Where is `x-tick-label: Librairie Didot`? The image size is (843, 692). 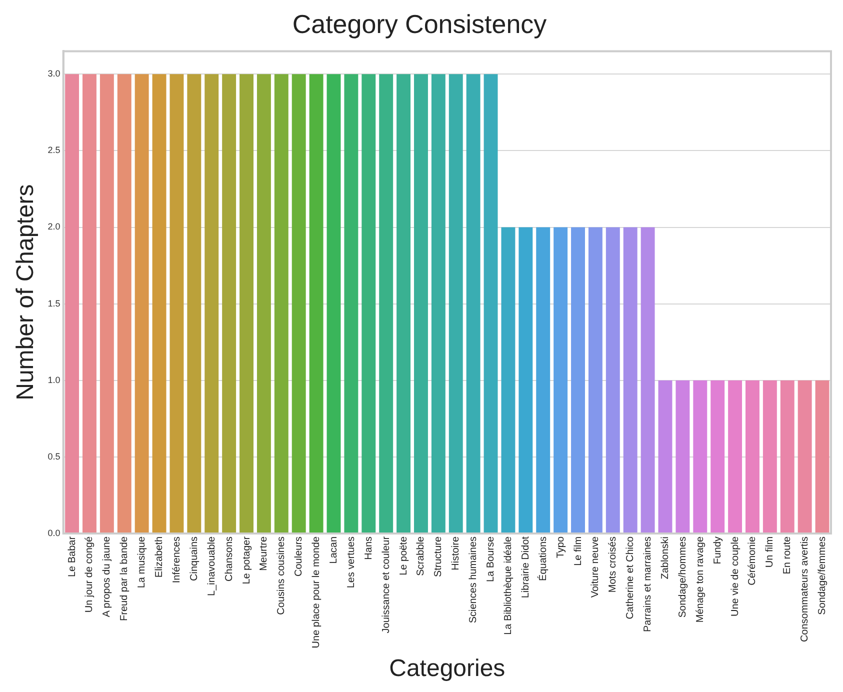 x-tick-label: Librairie Didot is located at coordinates (526, 567).